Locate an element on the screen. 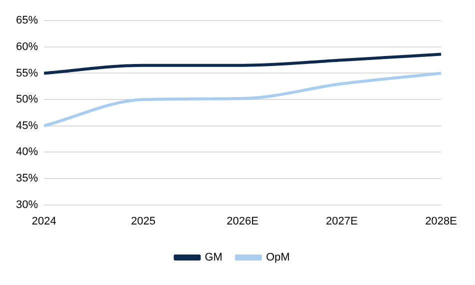  line-series is located at coordinates (242, 63).